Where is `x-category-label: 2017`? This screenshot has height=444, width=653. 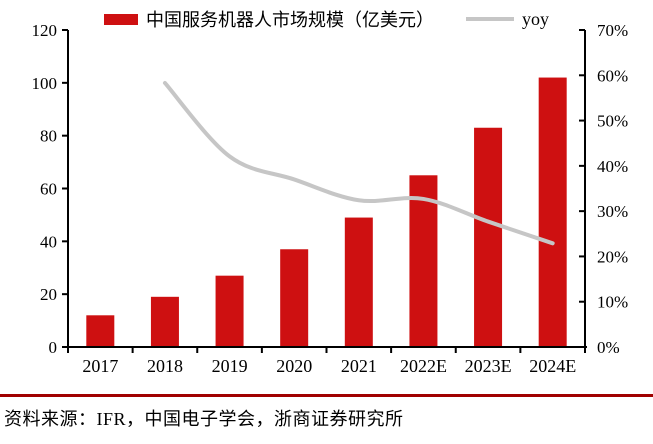 x-category-label: 2017 is located at coordinates (100, 366).